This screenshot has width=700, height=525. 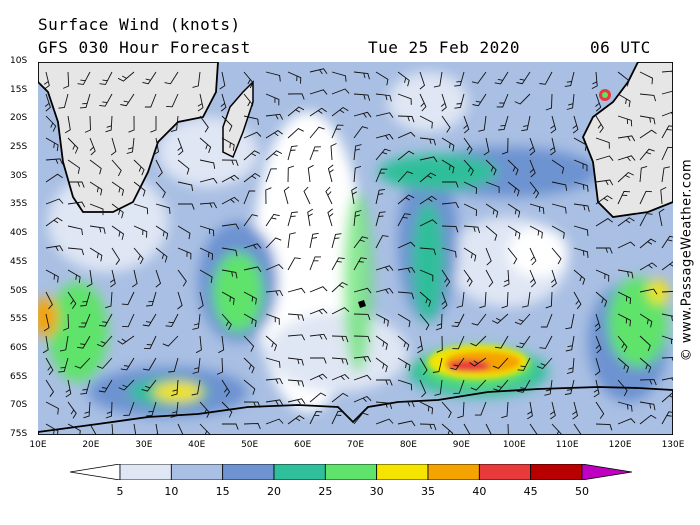 What do you see at coordinates (19, 61) in the screenshot?
I see `lat-label: 10S` at bounding box center [19, 61].